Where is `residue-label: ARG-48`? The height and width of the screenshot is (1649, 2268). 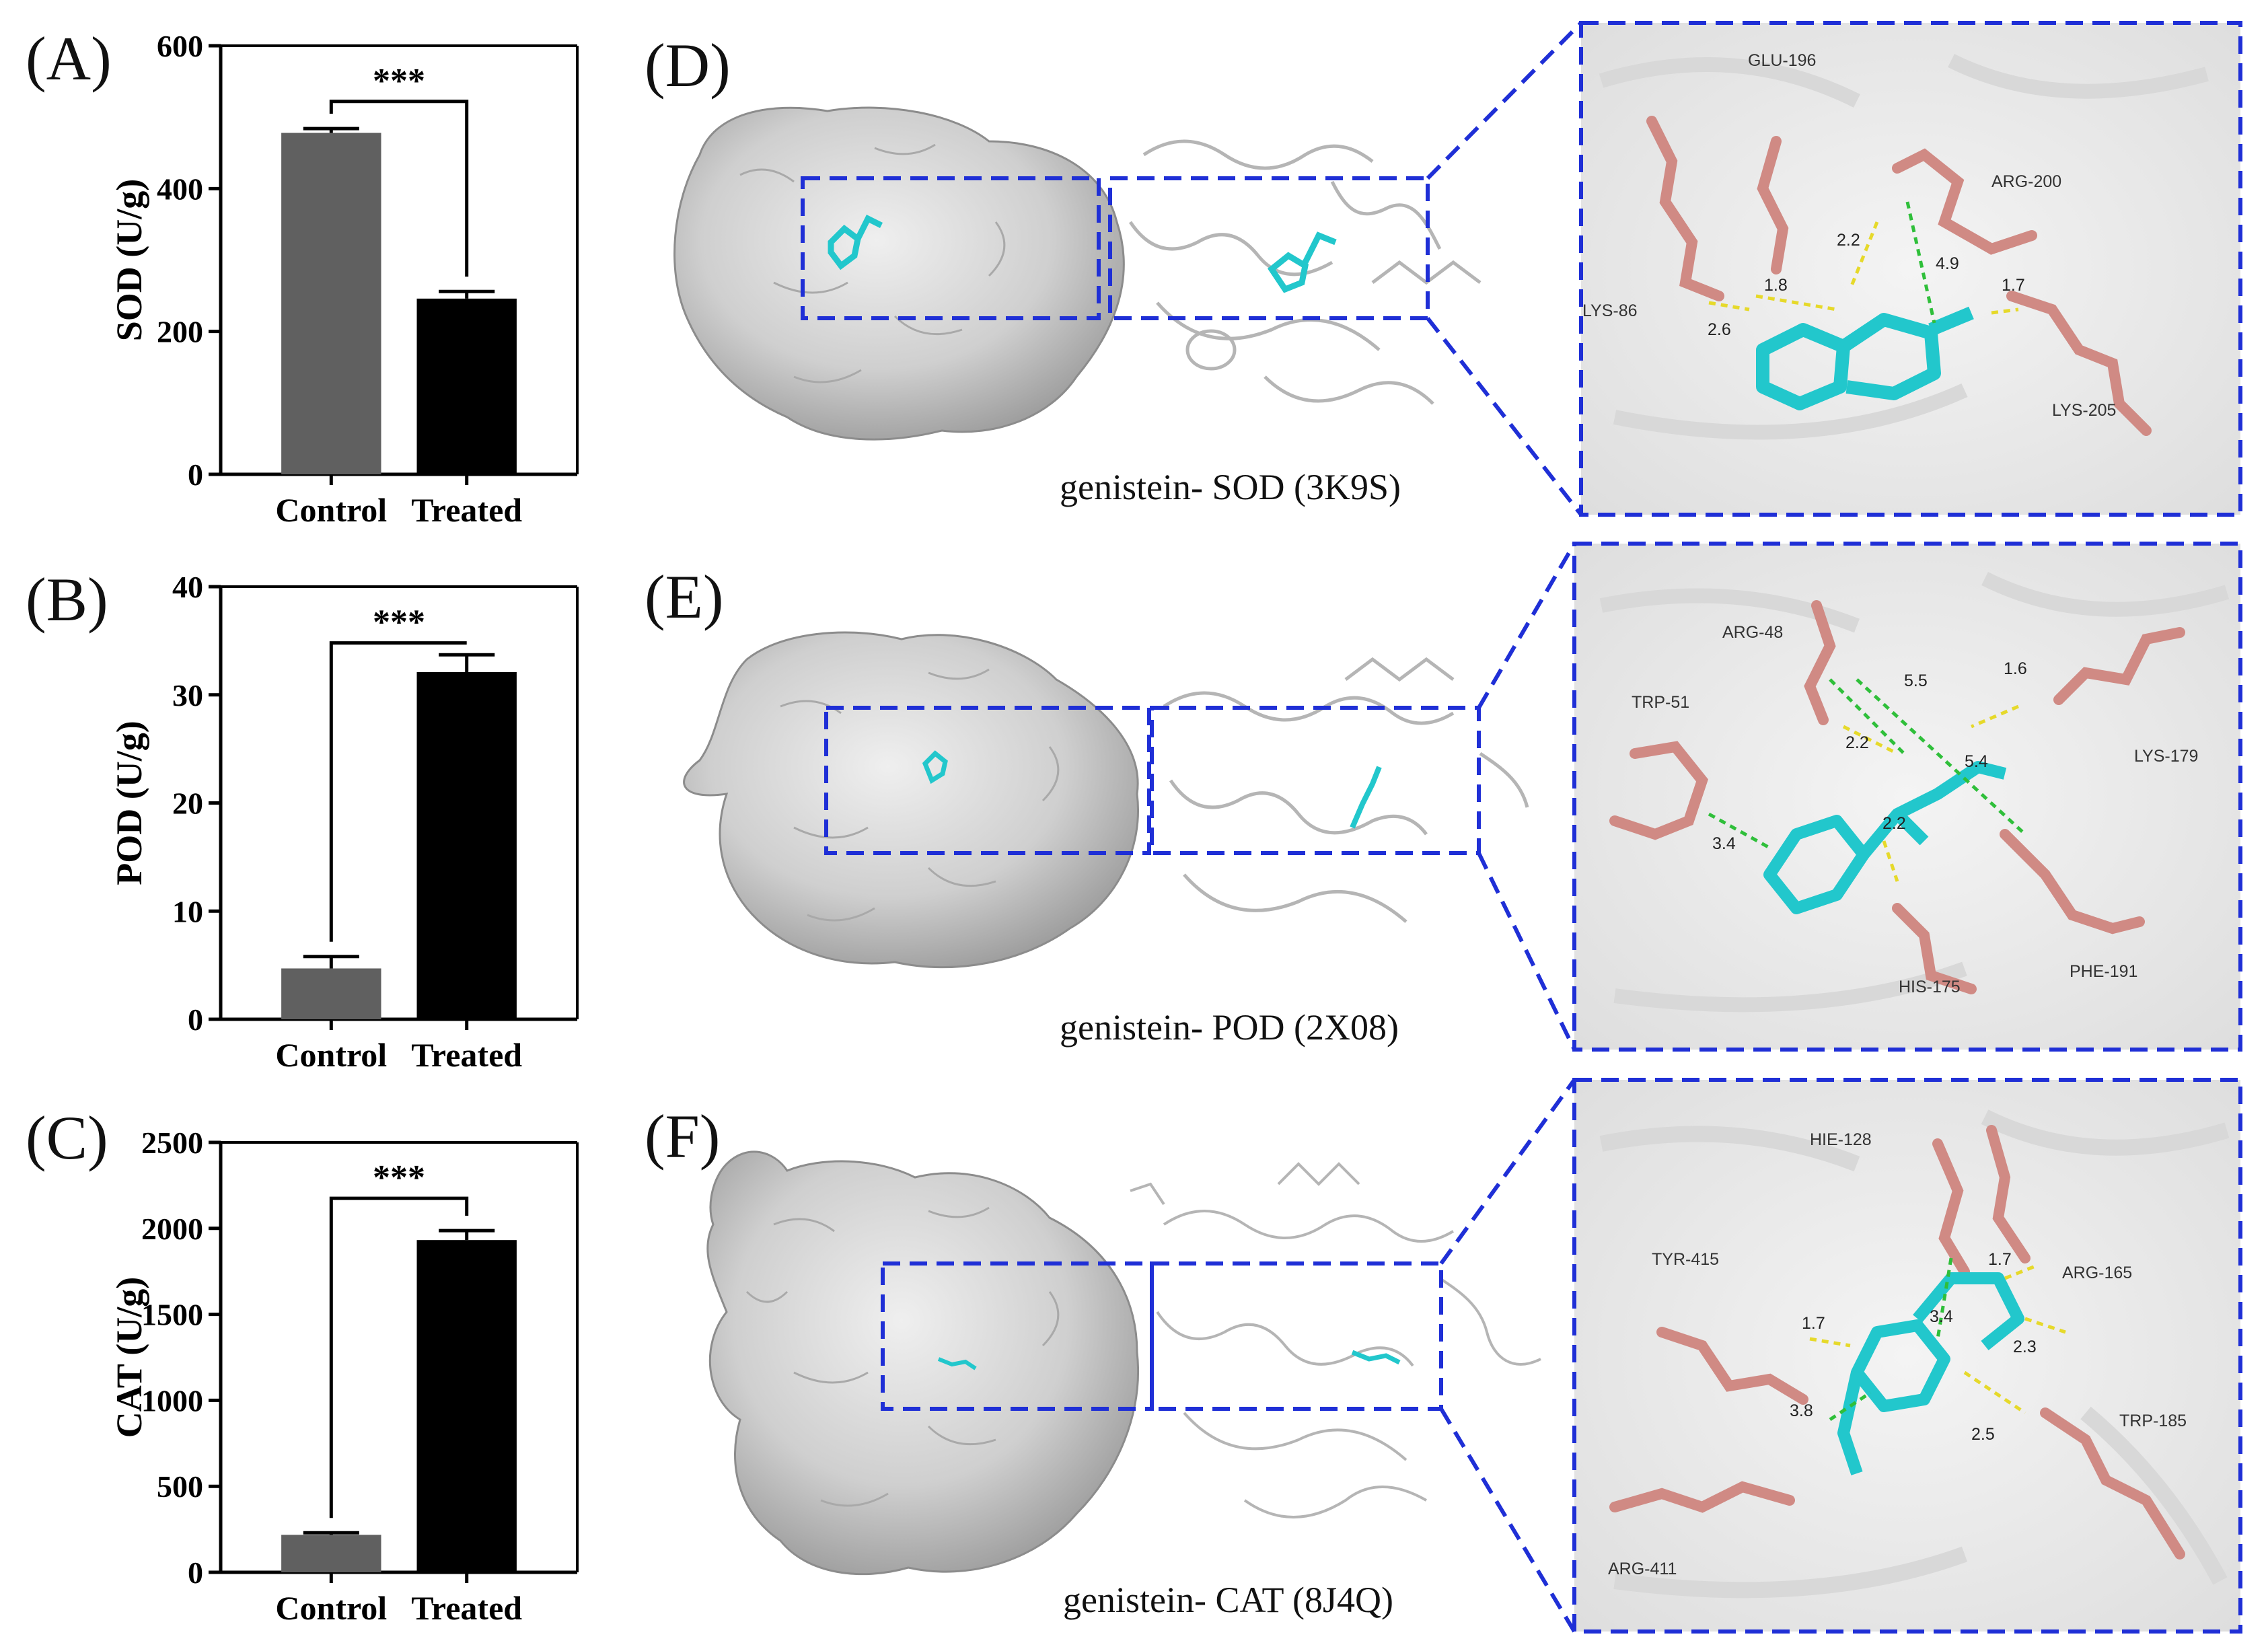
residue-label: ARG-48 is located at coordinates (1752, 632).